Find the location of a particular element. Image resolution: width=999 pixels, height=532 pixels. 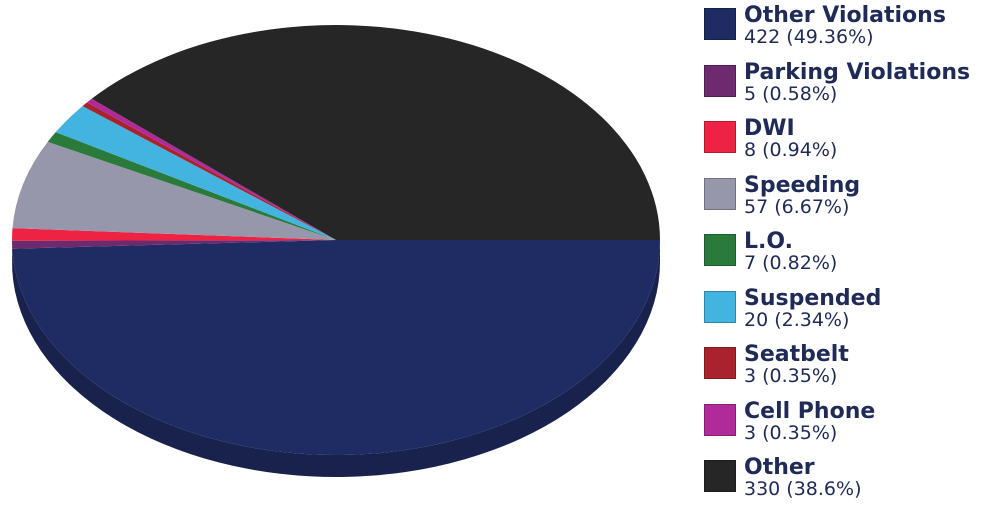

legend-label: Seatbelt is located at coordinates (796, 354).